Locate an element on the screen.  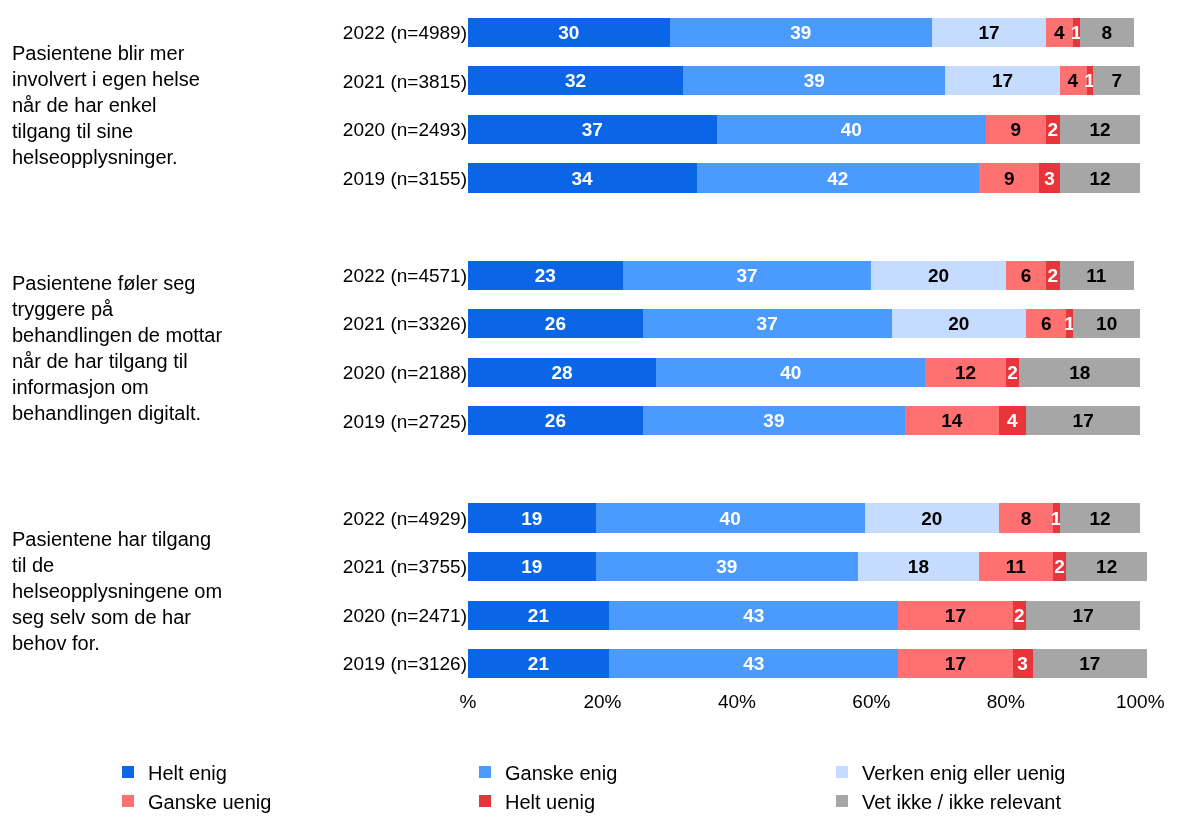
data-label: 40 is located at coordinates (730, 518).